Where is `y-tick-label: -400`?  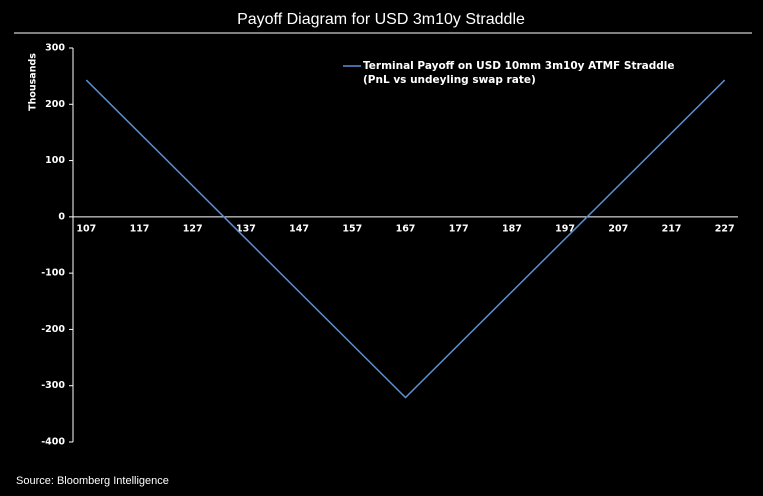
y-tick-label: -400 is located at coordinates (53, 442).